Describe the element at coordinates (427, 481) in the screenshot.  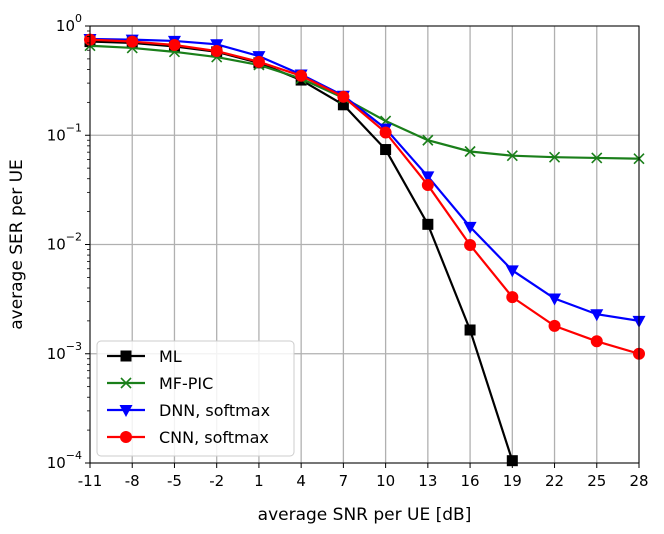
I see `x-tick-label: 13` at that location.